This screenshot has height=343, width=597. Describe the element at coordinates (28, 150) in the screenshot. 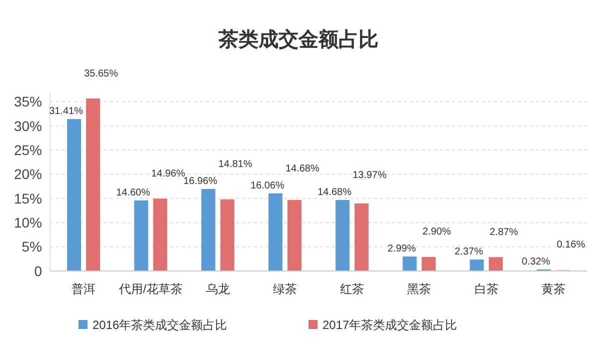

I see `y-tick-label: 25%` at that location.